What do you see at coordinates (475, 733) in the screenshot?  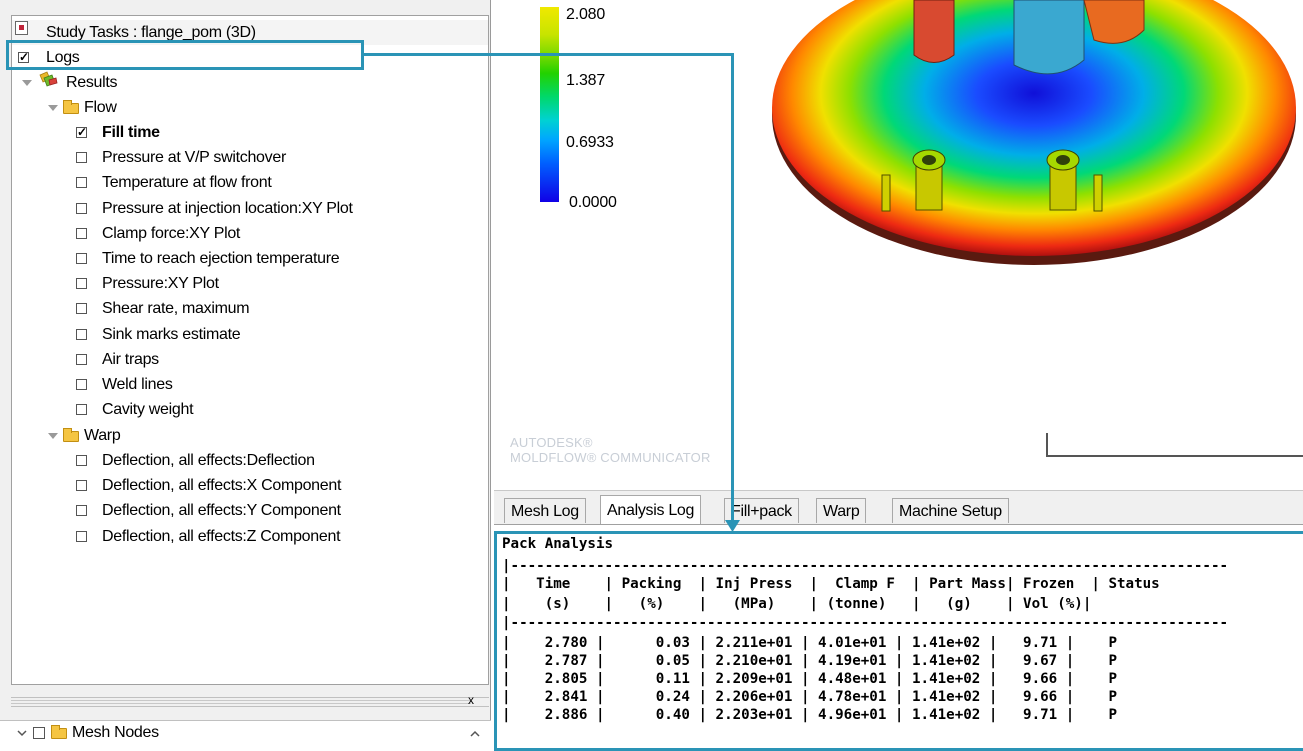 I see `chevron-up-icon` at bounding box center [475, 733].